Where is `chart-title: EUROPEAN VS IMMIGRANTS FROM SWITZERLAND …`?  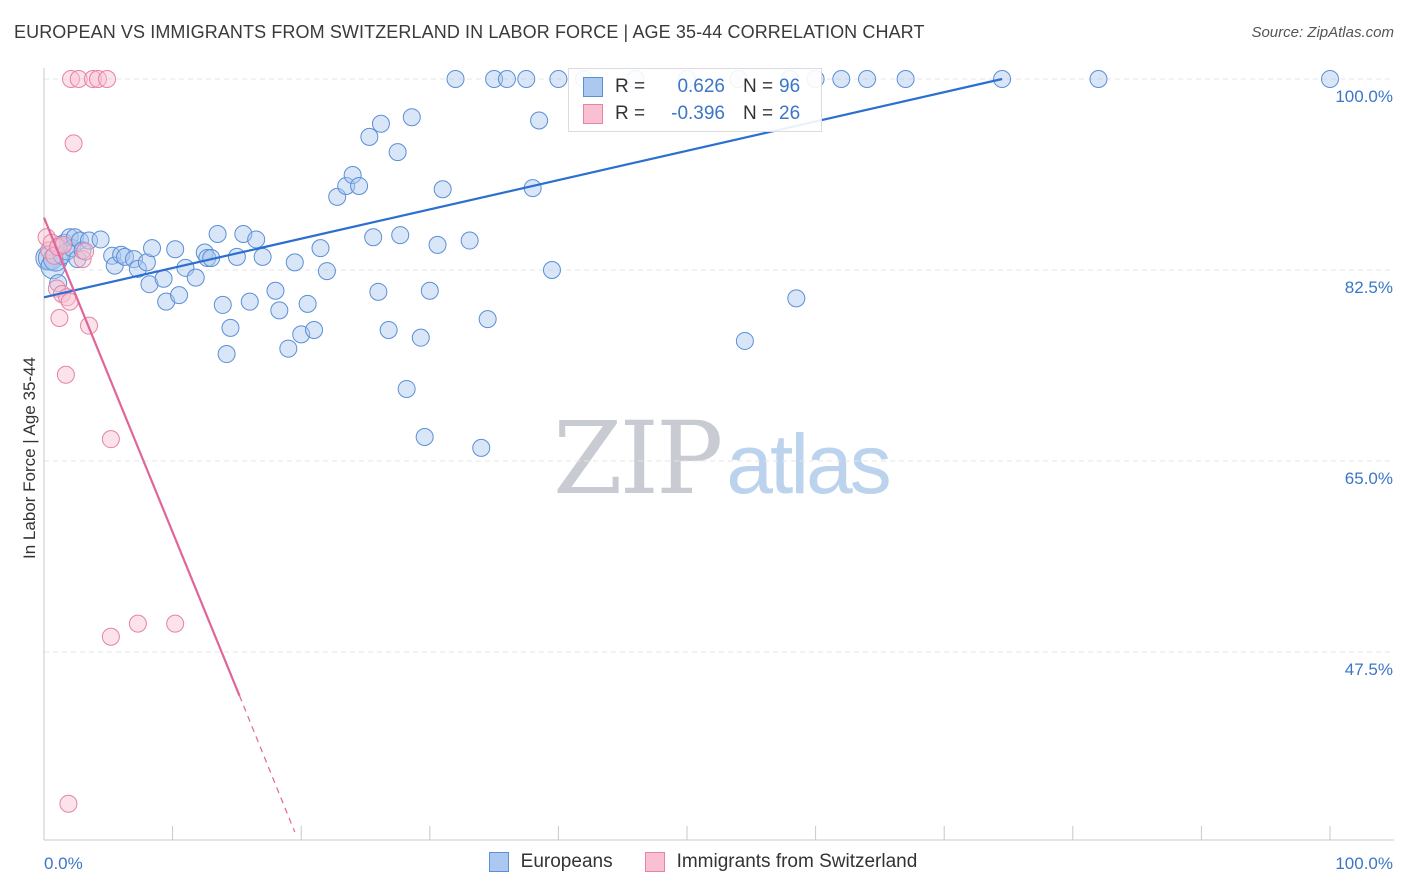 chart-title: EUROPEAN VS IMMIGRANTS FROM SWITZERLAND … is located at coordinates (469, 32).